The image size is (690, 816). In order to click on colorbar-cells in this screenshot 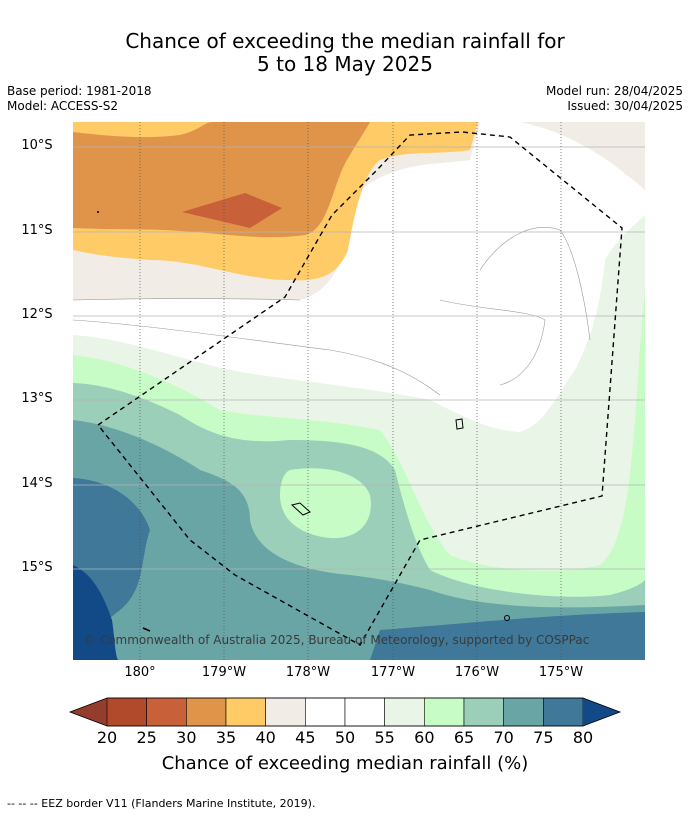, I will do `click(345, 712)`.